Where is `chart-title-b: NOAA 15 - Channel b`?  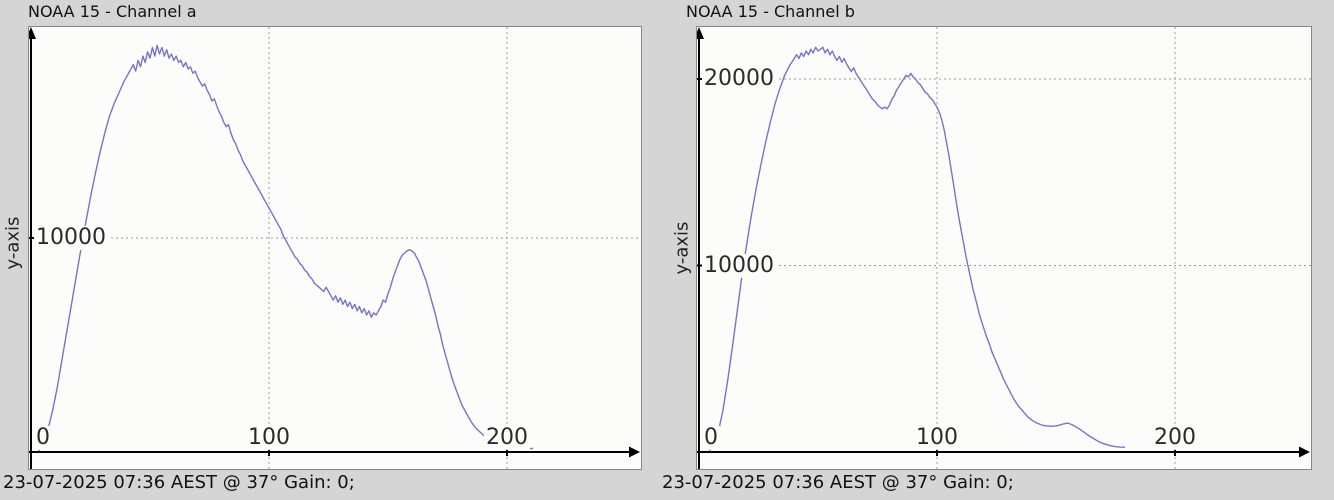
chart-title-b: NOAA 15 - Channel b is located at coordinates (770, 11).